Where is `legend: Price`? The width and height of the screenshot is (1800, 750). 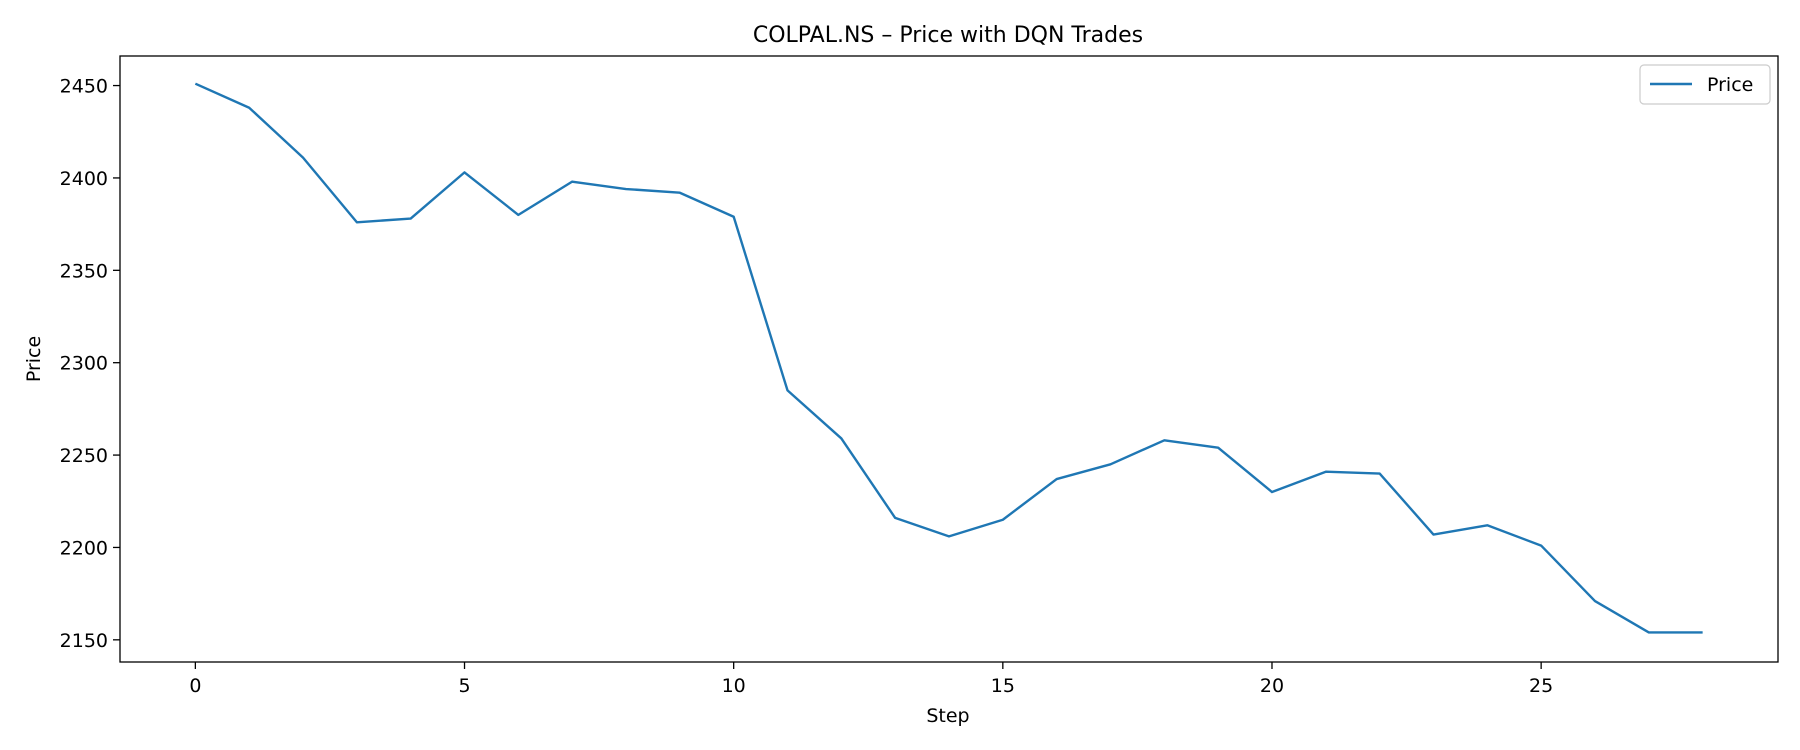
legend: Price is located at coordinates (1705, 84).